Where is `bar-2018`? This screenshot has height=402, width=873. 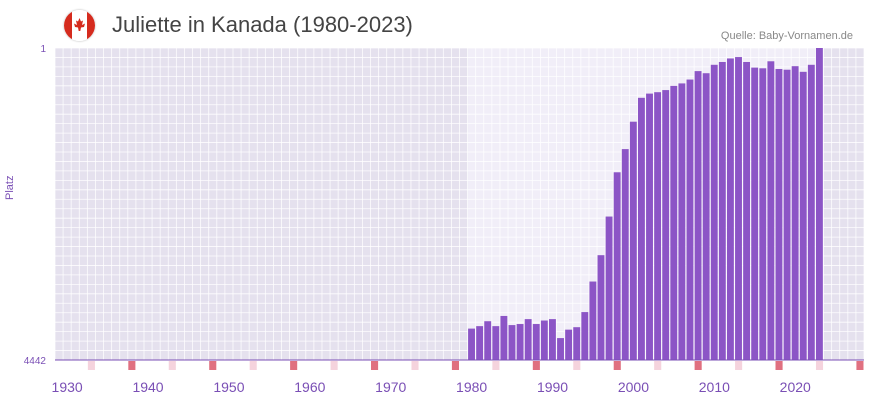 bar-2018 is located at coordinates (779, 215).